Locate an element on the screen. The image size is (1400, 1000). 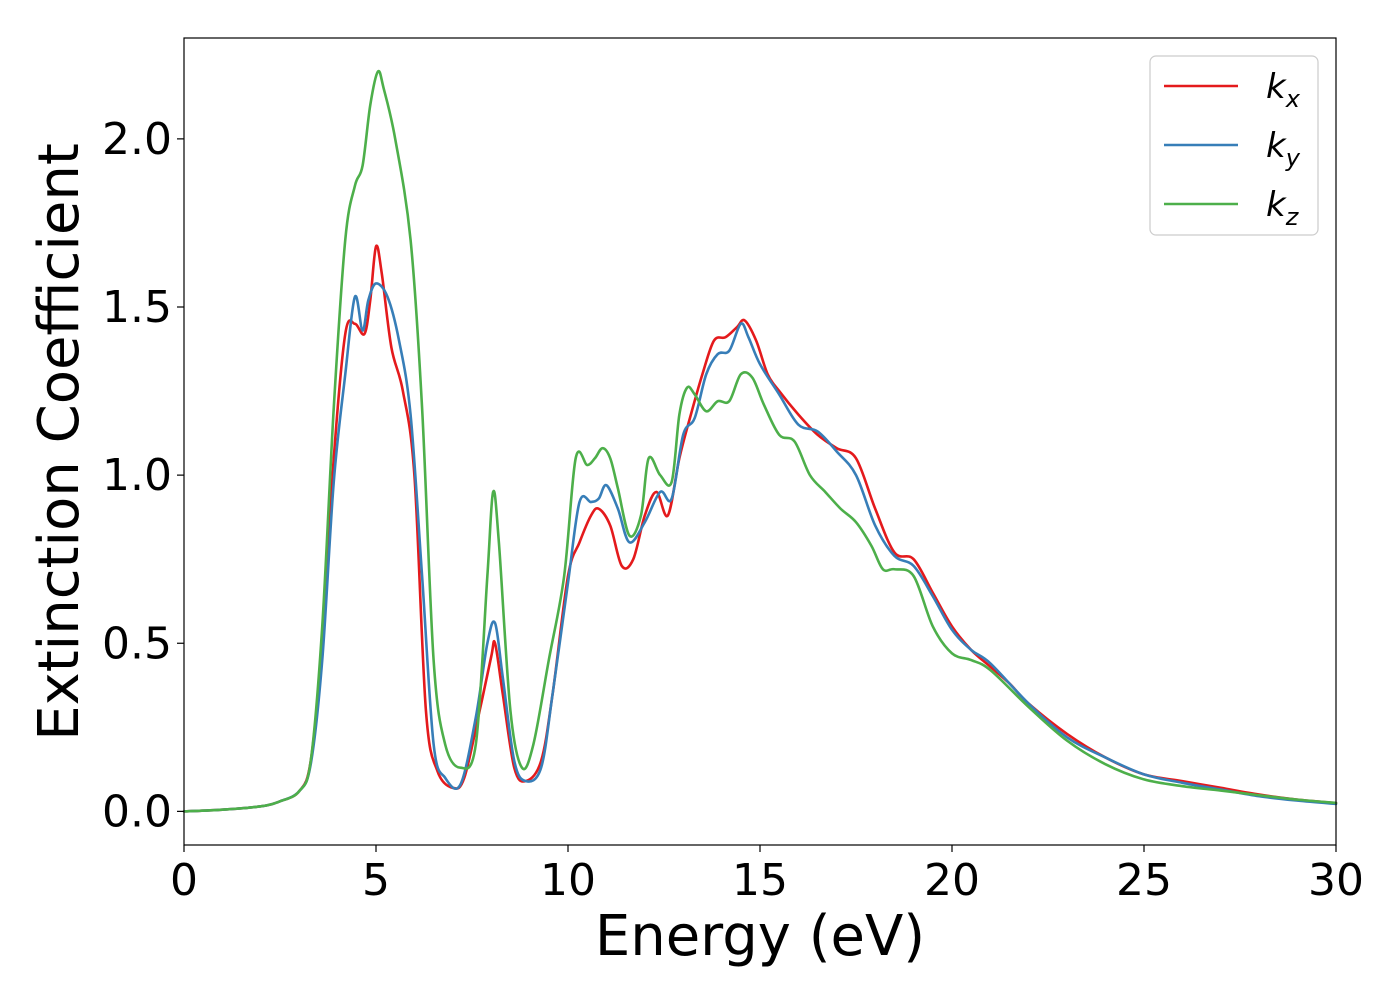
x-tick-label: 15 is located at coordinates (760, 880).